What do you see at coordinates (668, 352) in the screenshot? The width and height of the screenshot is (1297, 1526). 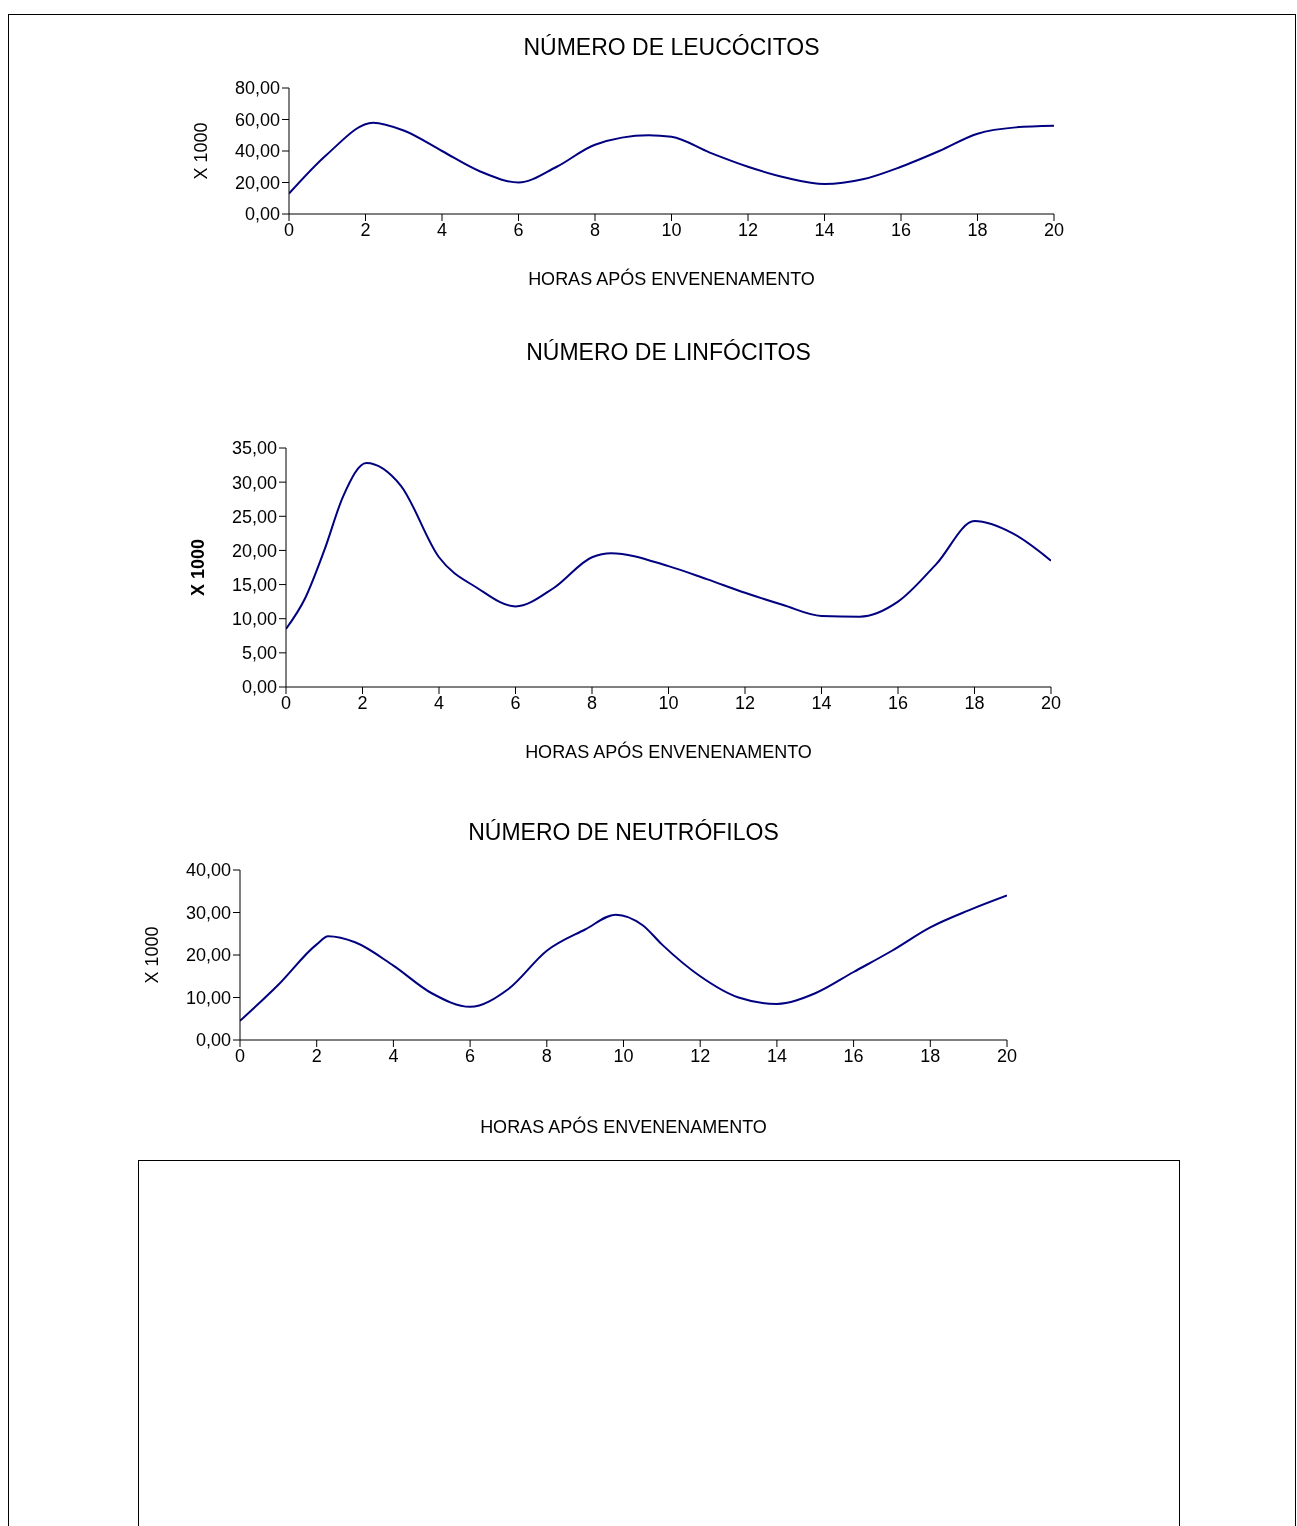 I see `chart-title: NÚMERO DE LINFÓCITOS` at bounding box center [668, 352].